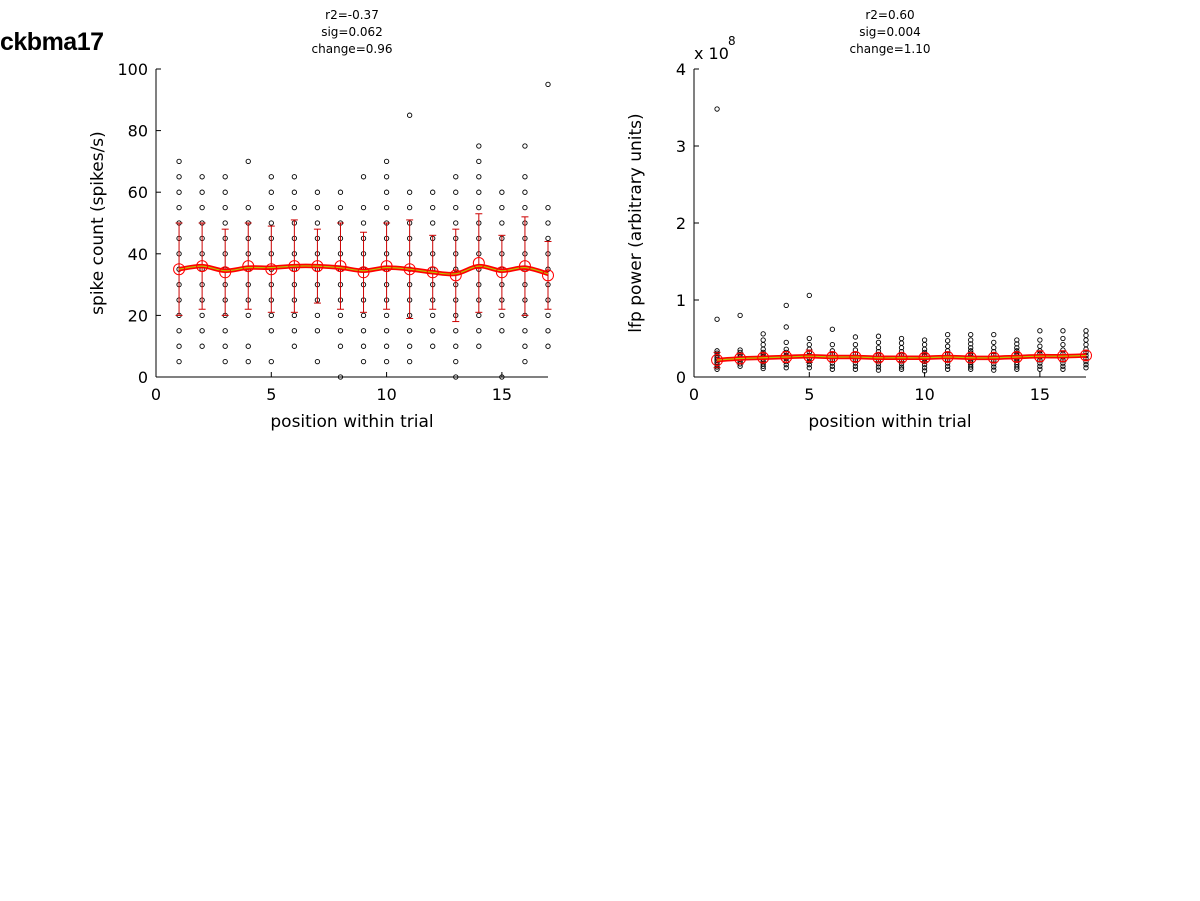 This screenshot has height=901, width=1200. Describe the element at coordinates (681, 377) in the screenshot. I see `lfp-y-tick-label: 0` at that location.